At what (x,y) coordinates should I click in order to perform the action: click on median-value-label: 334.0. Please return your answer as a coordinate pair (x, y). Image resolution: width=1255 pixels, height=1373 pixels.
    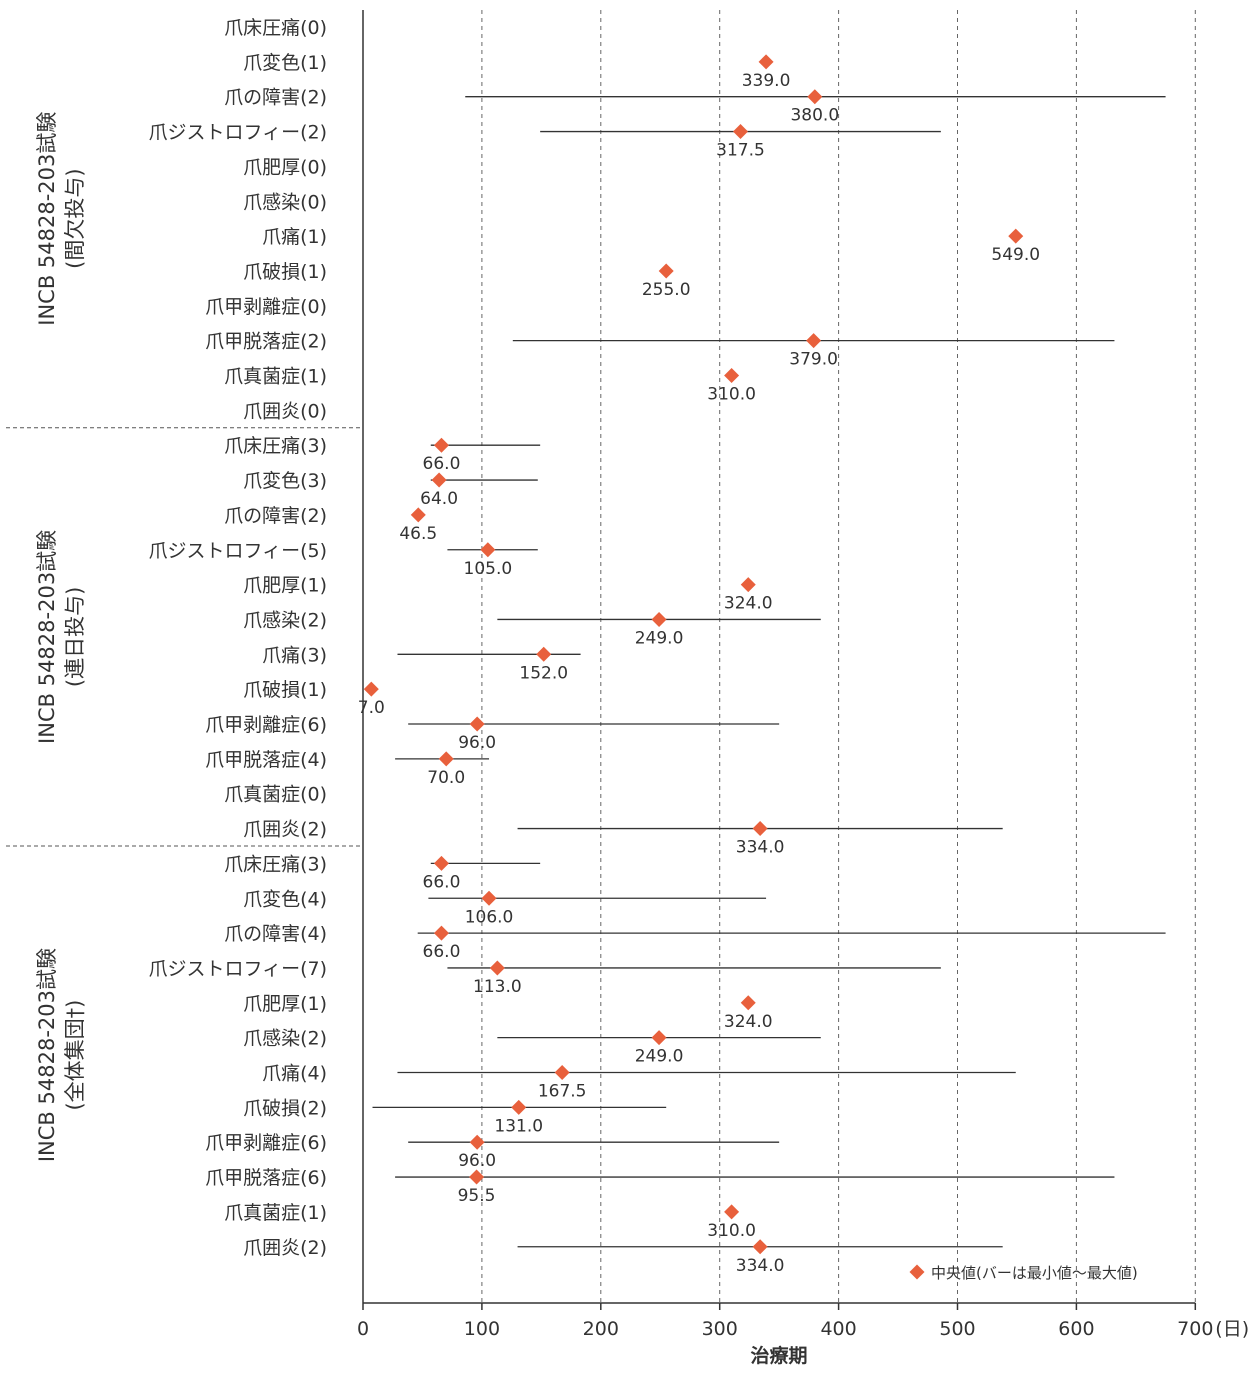
    Looking at the image, I should click on (760, 1266).